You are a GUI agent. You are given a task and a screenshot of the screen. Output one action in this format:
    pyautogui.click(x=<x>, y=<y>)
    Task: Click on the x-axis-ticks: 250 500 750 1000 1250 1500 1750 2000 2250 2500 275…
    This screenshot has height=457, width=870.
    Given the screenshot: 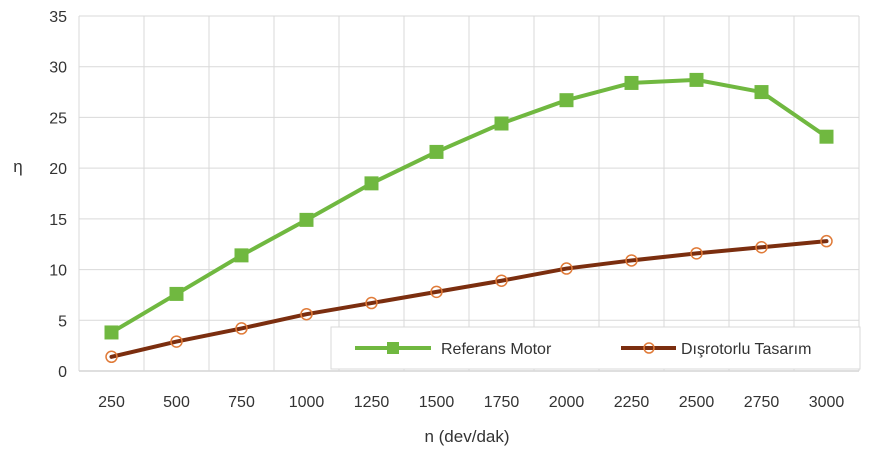 What is the action you would take?
    pyautogui.click(x=471, y=402)
    